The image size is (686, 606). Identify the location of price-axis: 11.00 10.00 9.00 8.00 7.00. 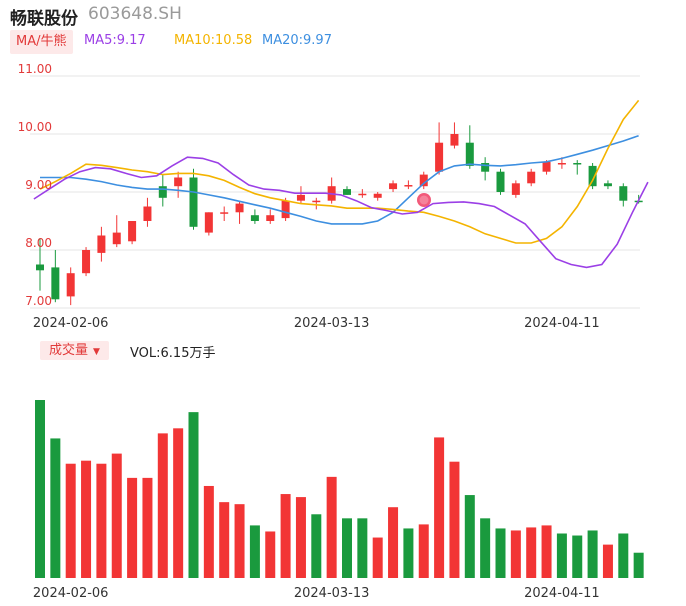
(35, 185).